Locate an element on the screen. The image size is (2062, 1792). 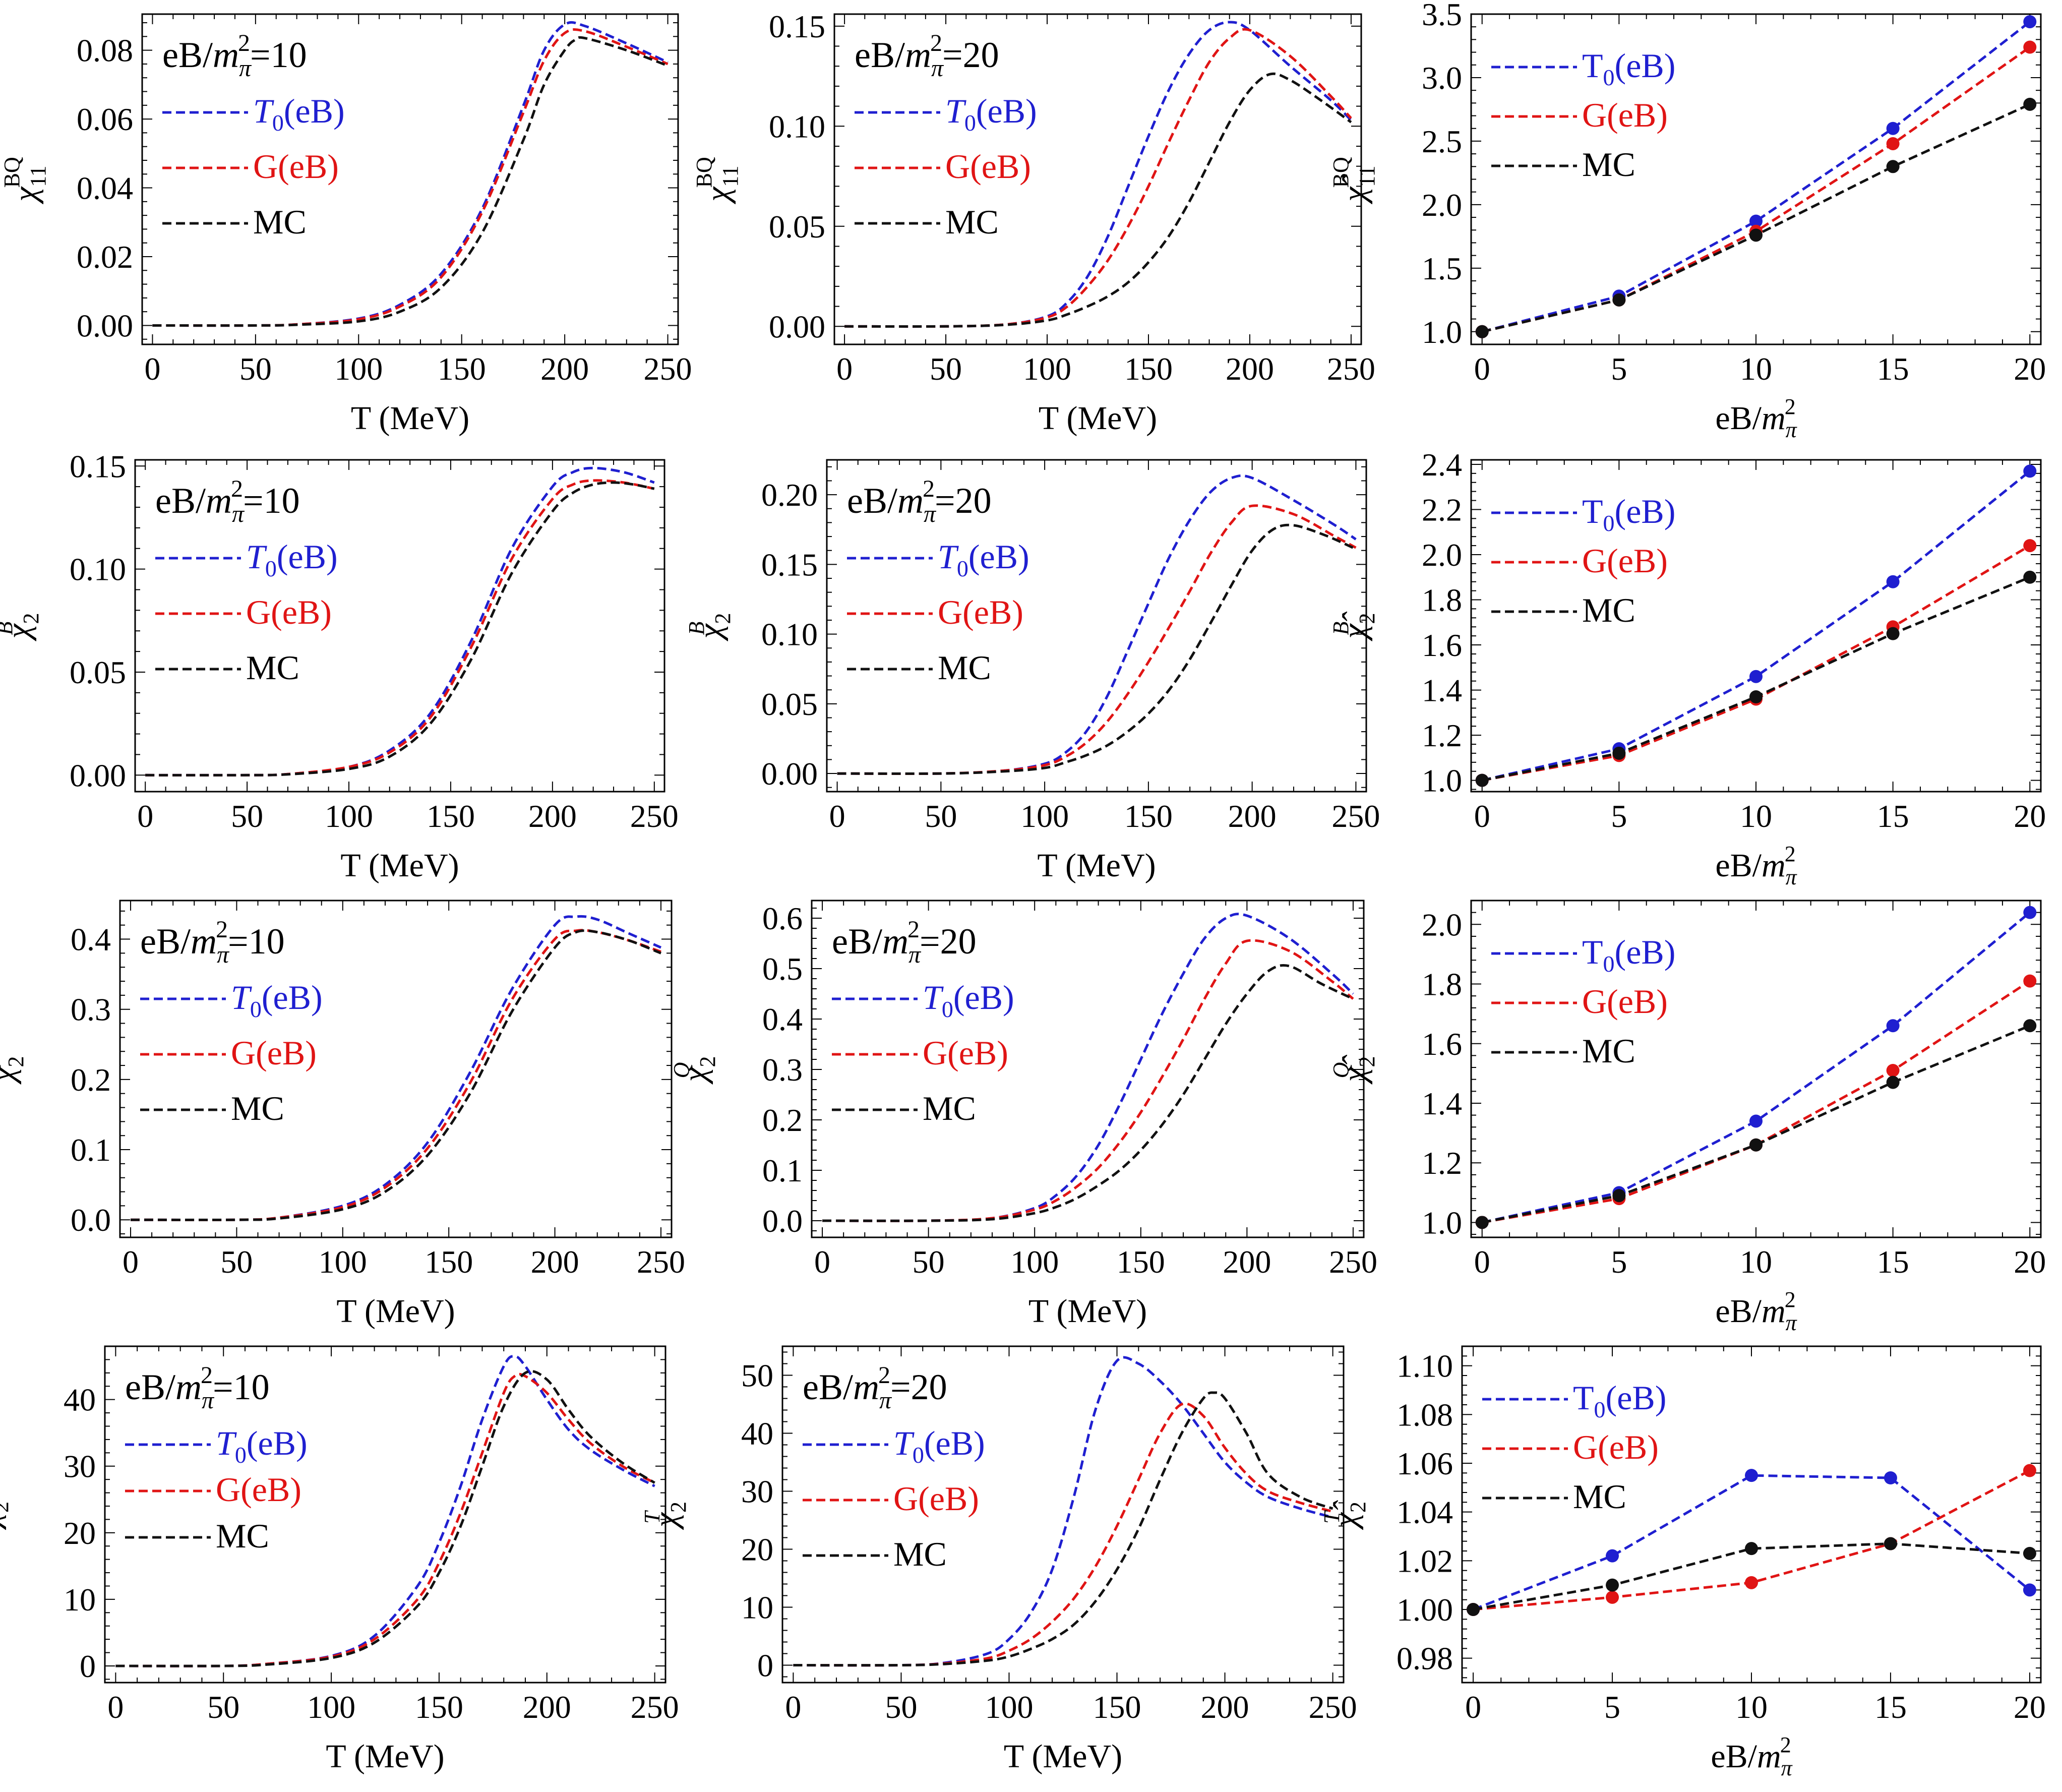
y-axis-label: χ2Q is located at coordinates (694, 1070).